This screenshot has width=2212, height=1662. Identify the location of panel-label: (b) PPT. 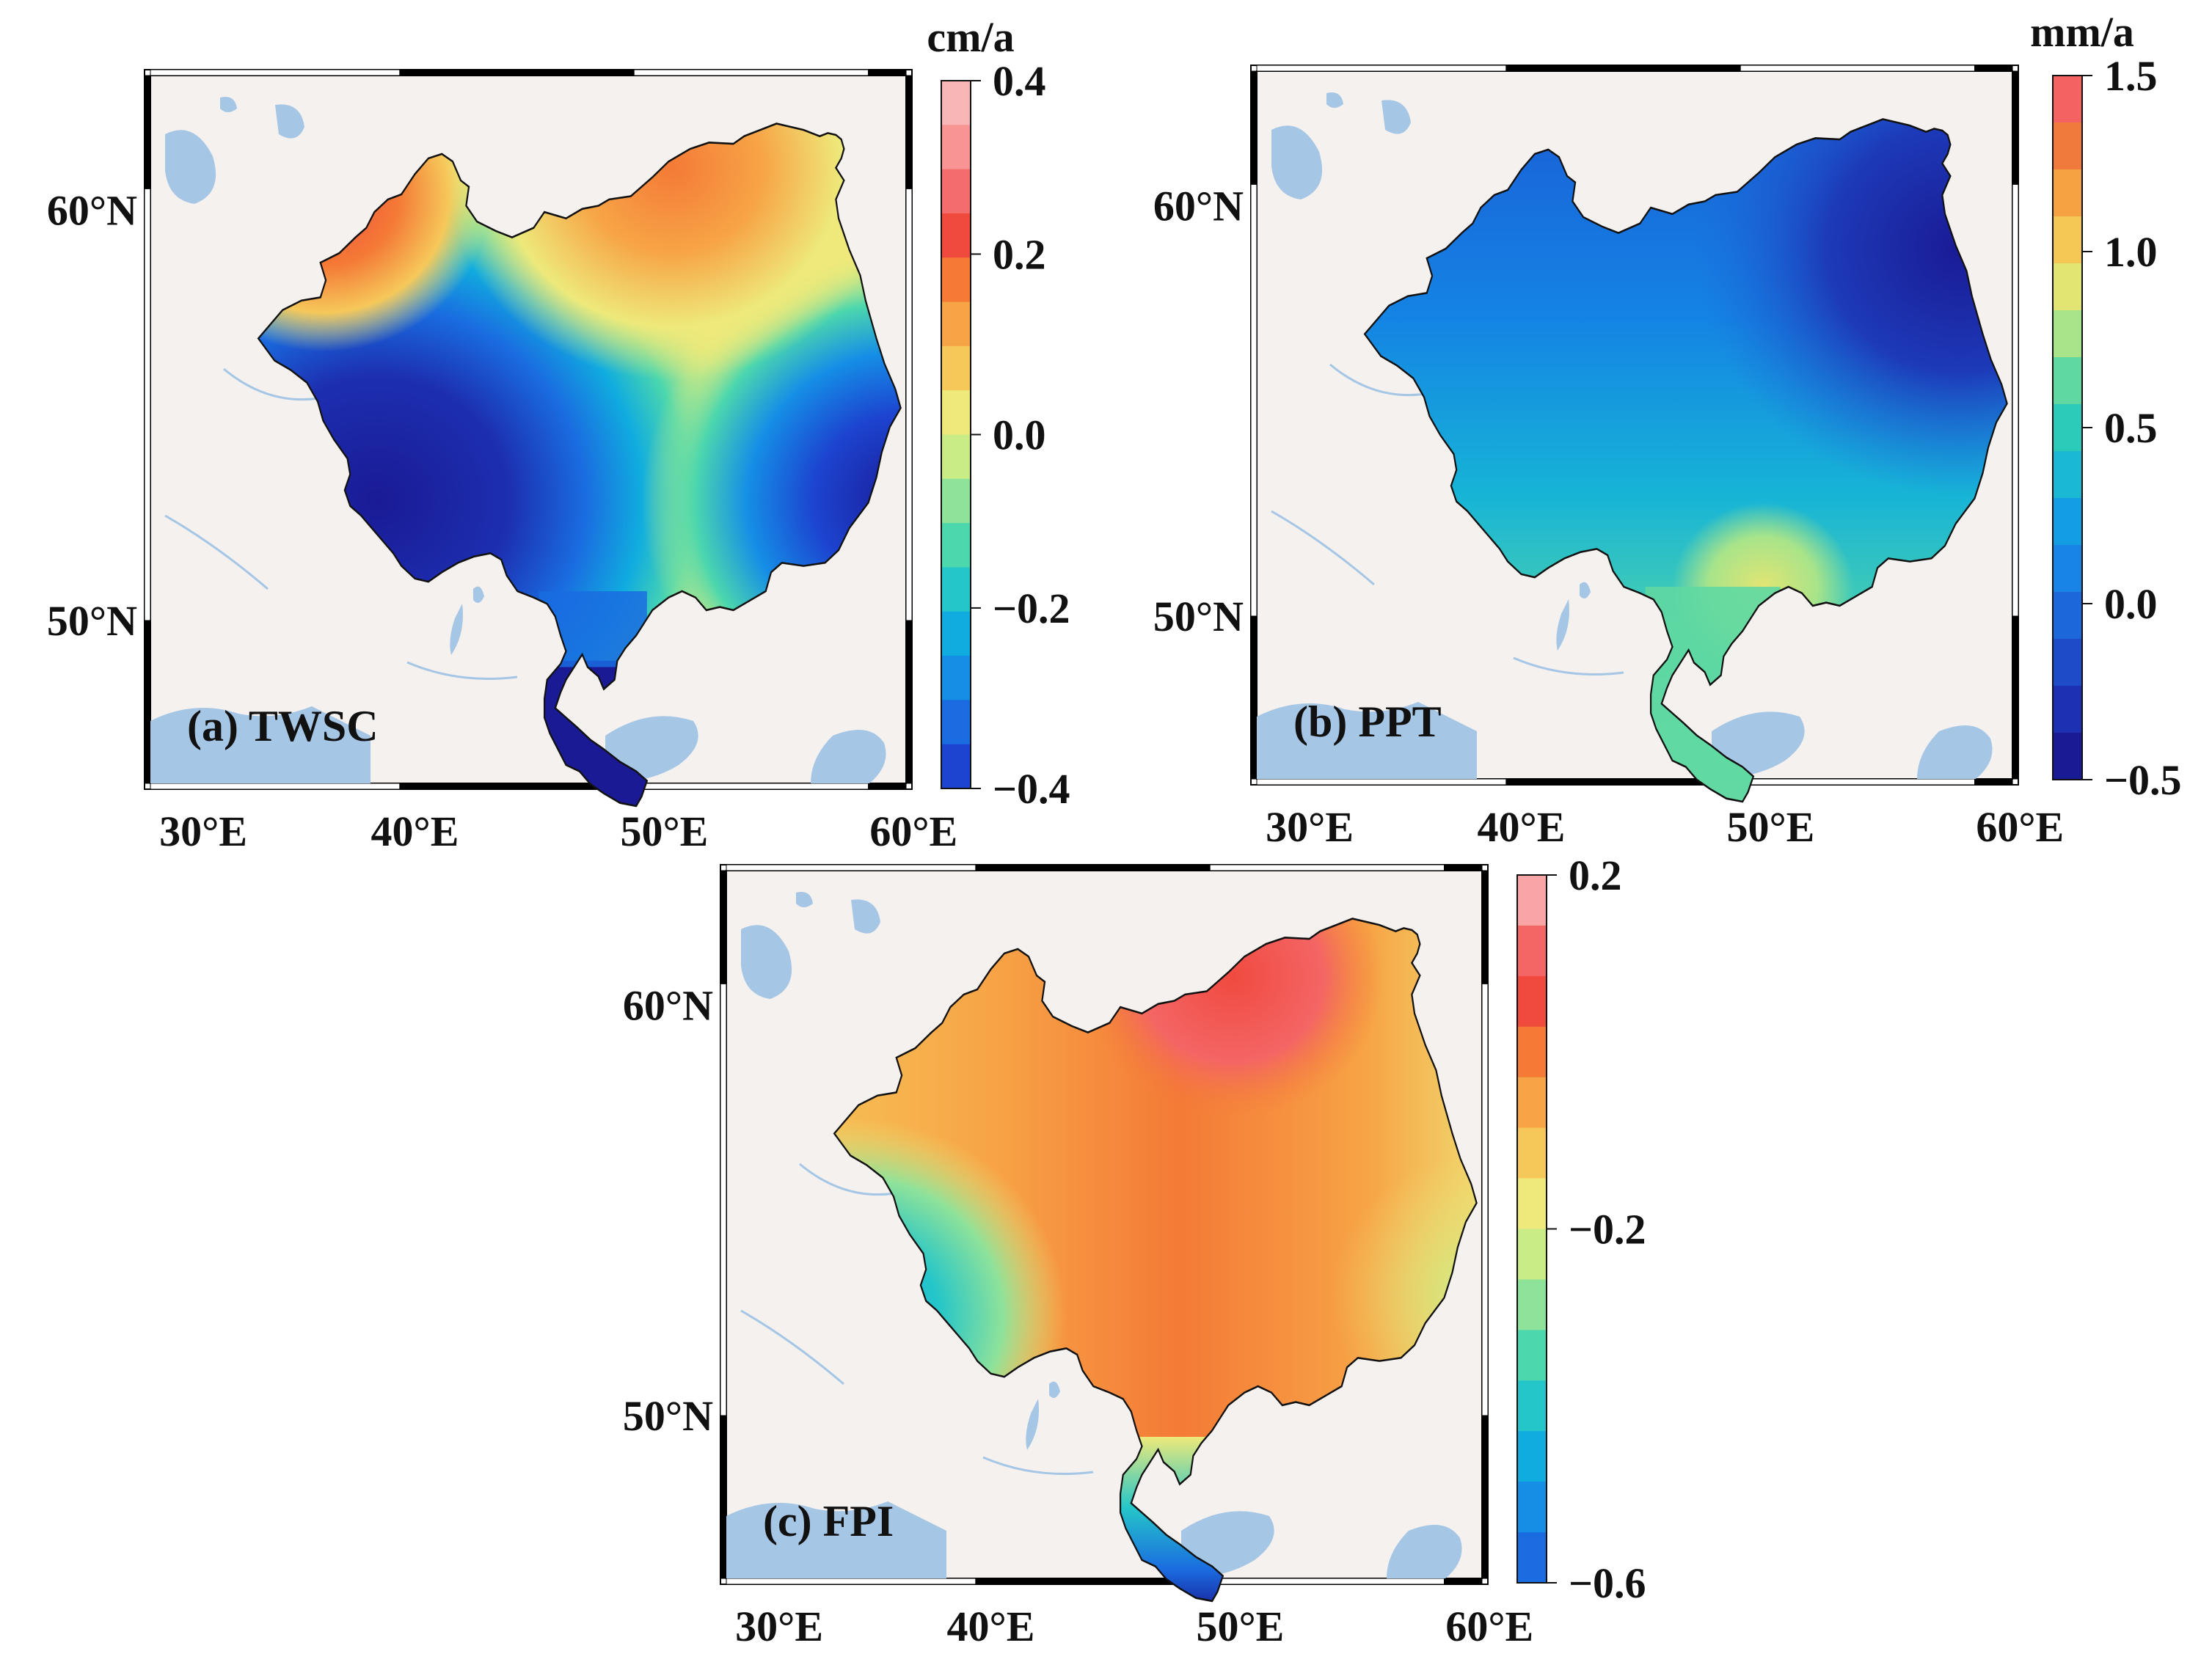
(1368, 722).